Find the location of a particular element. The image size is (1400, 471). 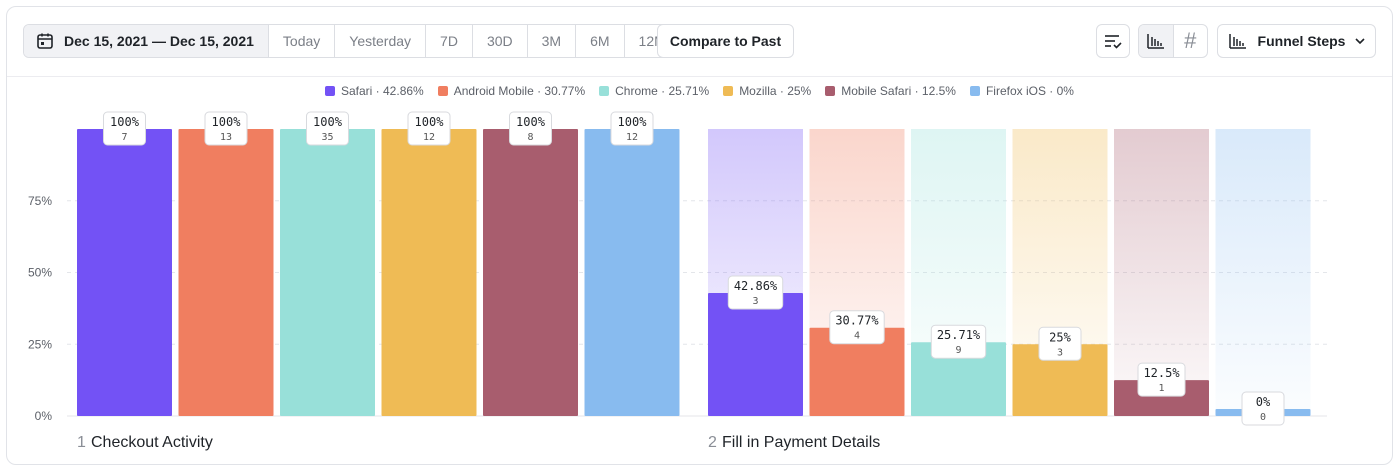

range-today: Today is located at coordinates (300, 41).